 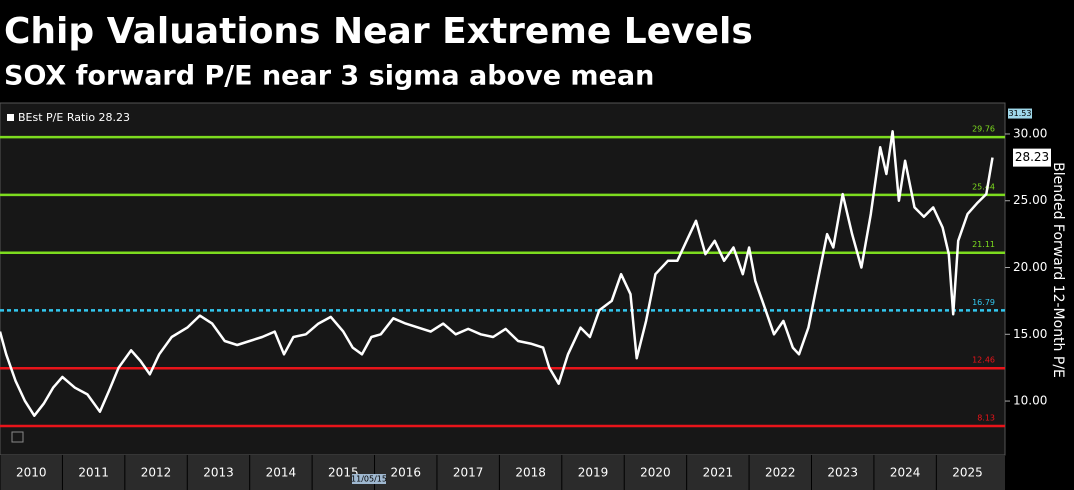 What do you see at coordinates (502, 472) in the screenshot?
I see `x-axis-band` at bounding box center [502, 472].